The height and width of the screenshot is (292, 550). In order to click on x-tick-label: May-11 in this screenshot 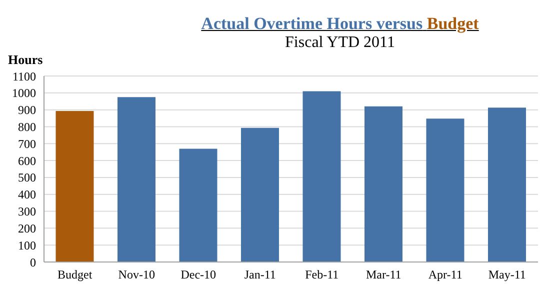, I will do `click(507, 275)`.